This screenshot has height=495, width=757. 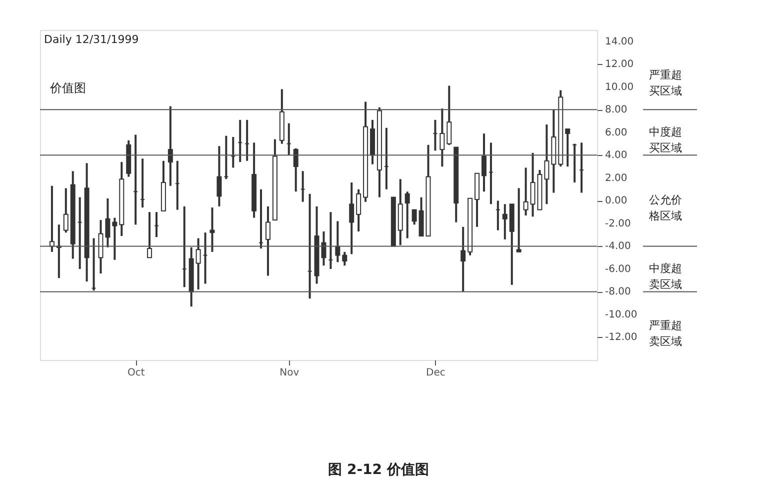 I want to click on text: 中度超卖区域, so click(x=665, y=276).